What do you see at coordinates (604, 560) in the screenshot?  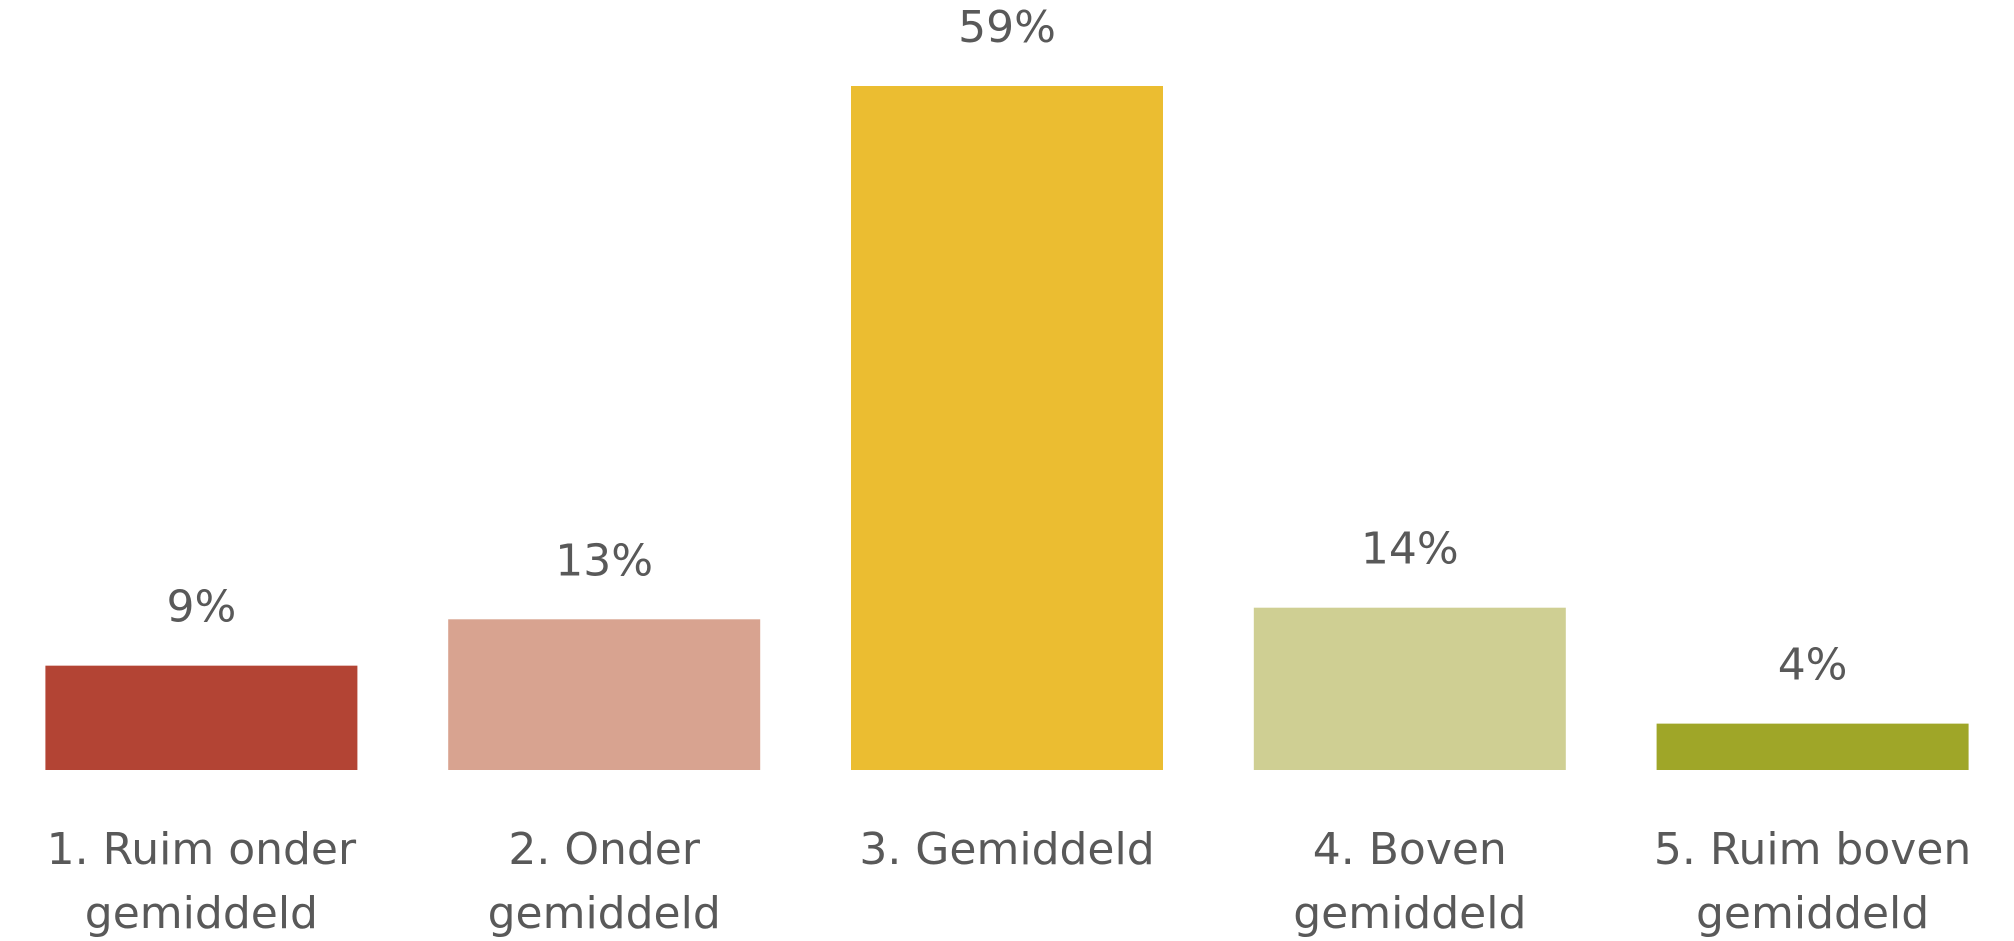 I see `value-label: 13%` at bounding box center [604, 560].